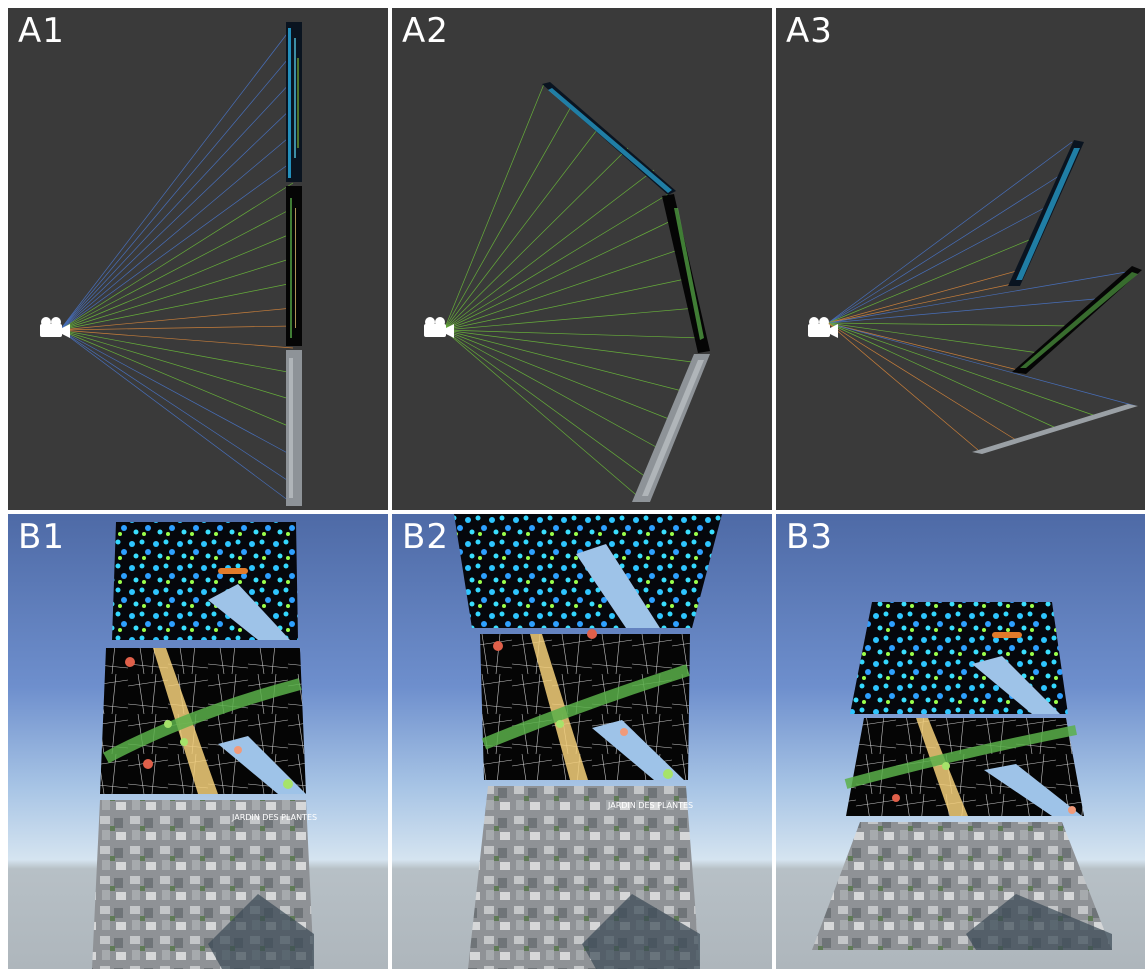  I want to click on a3-layers, so click(1057, 297).